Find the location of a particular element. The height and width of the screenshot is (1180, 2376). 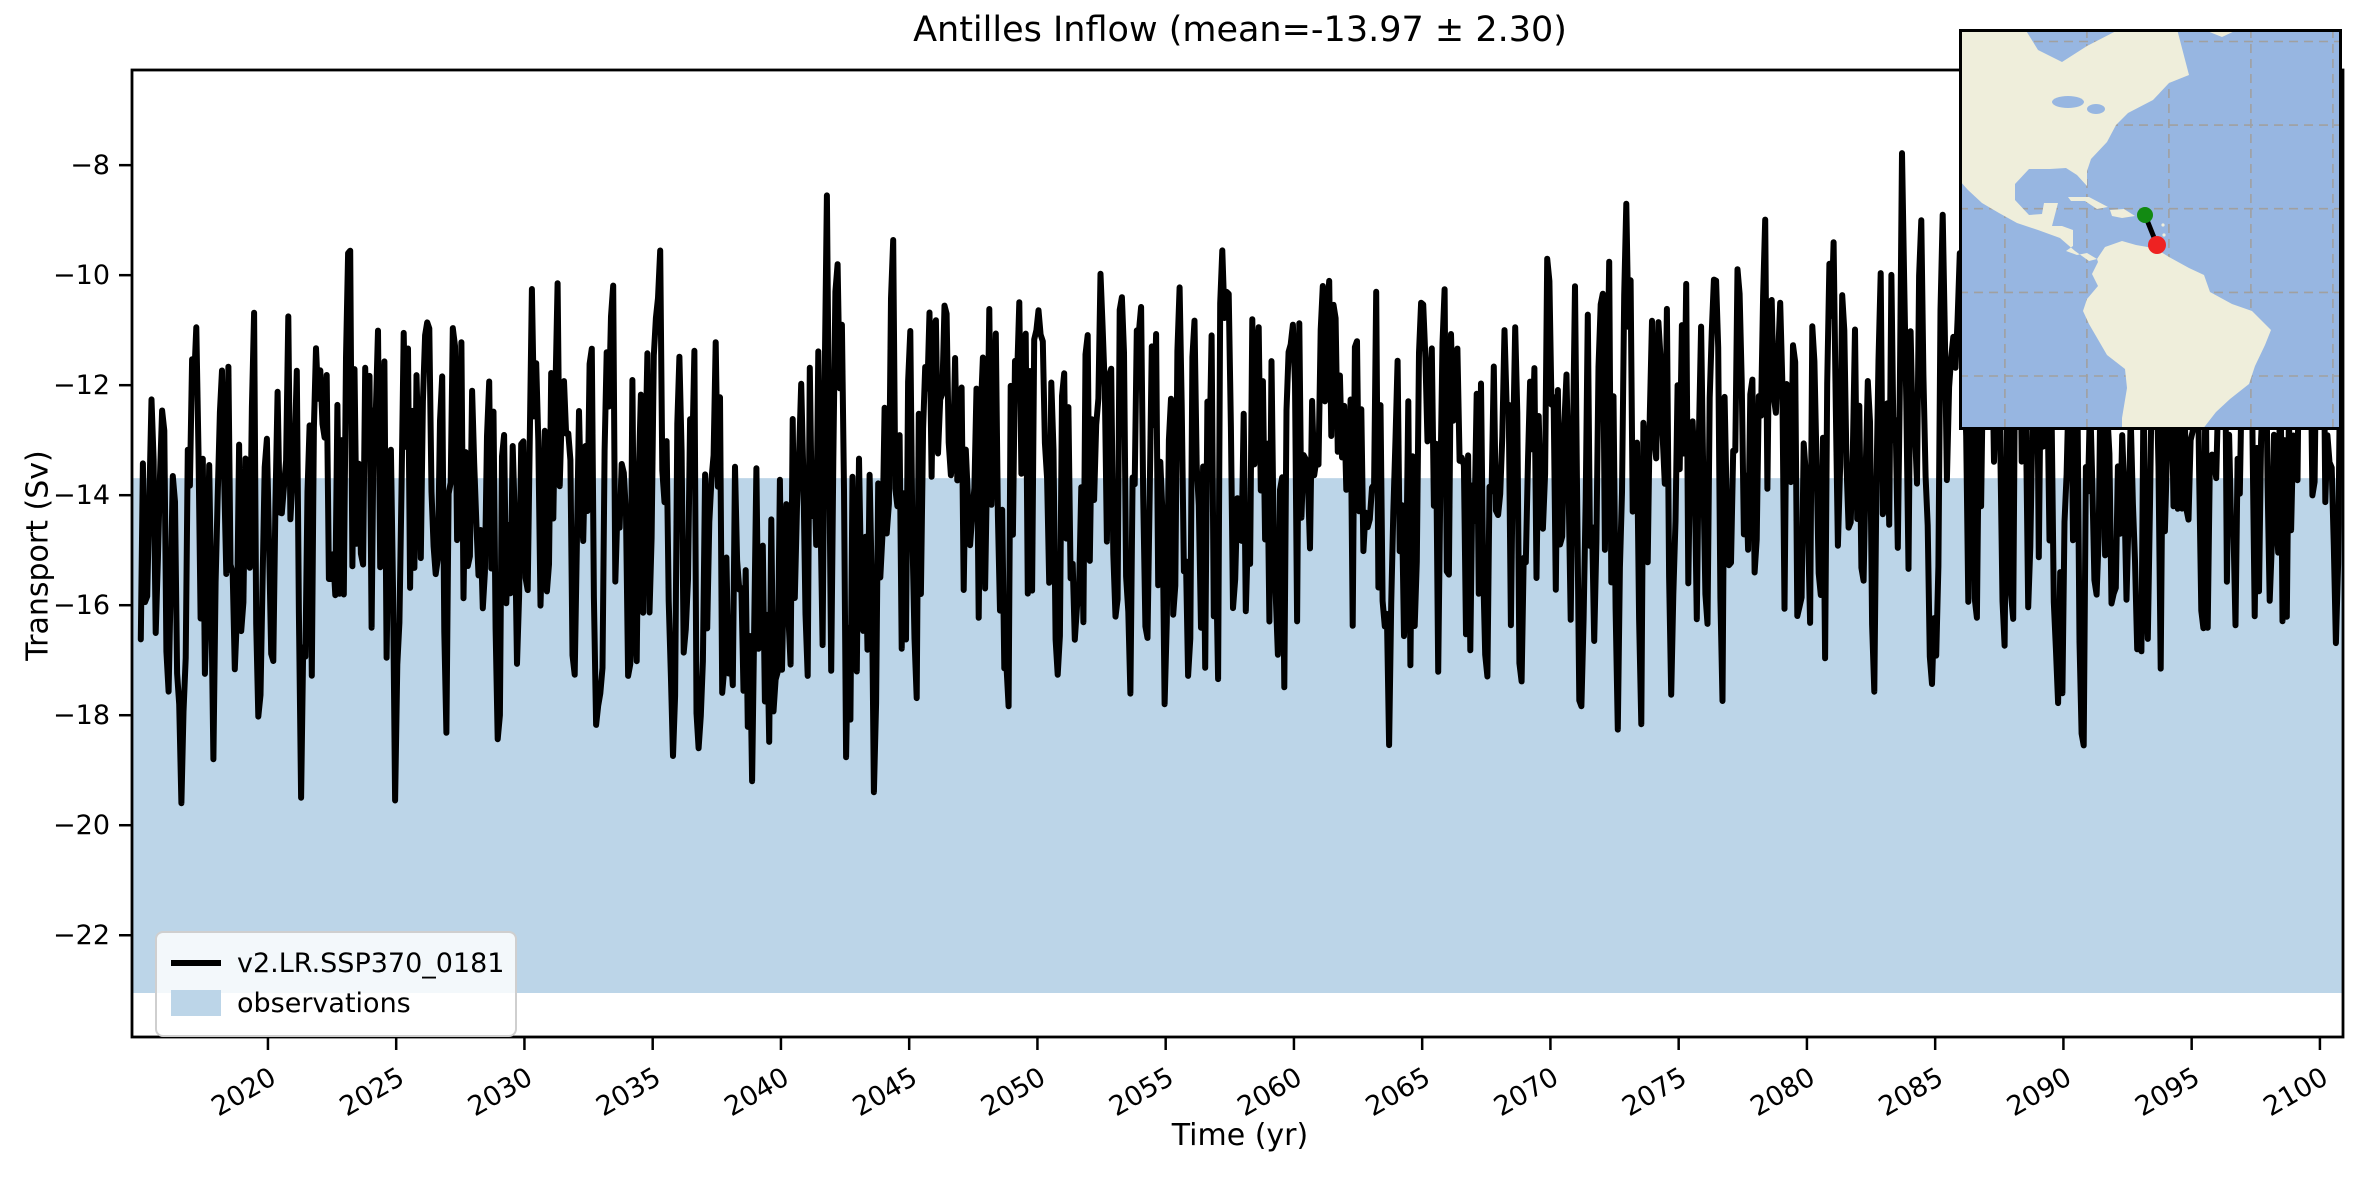

legend-entry-observations: observations is located at coordinates (336, 1003).